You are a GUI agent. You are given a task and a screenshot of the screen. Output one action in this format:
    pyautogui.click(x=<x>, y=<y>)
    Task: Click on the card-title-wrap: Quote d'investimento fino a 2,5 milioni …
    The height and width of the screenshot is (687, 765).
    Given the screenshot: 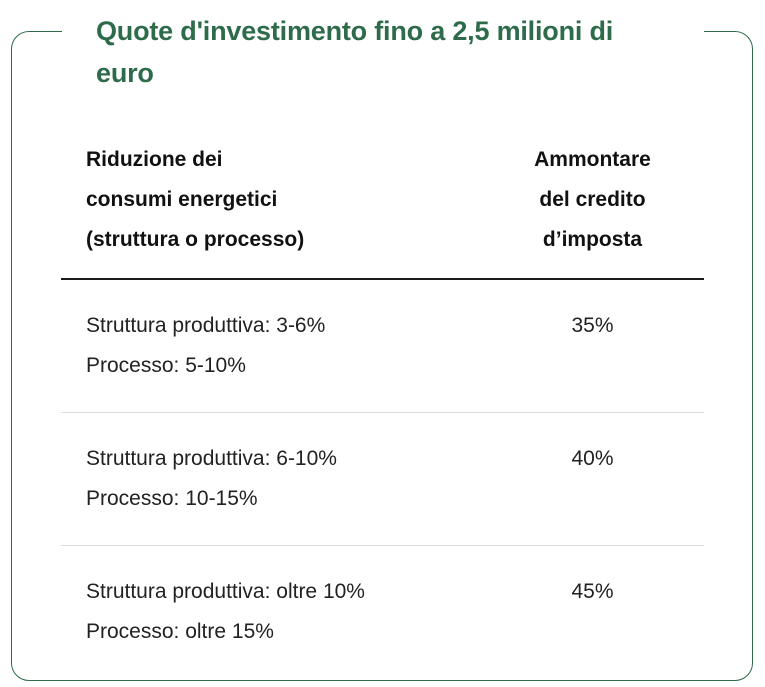 What is the action you would take?
    pyautogui.click(x=383, y=52)
    